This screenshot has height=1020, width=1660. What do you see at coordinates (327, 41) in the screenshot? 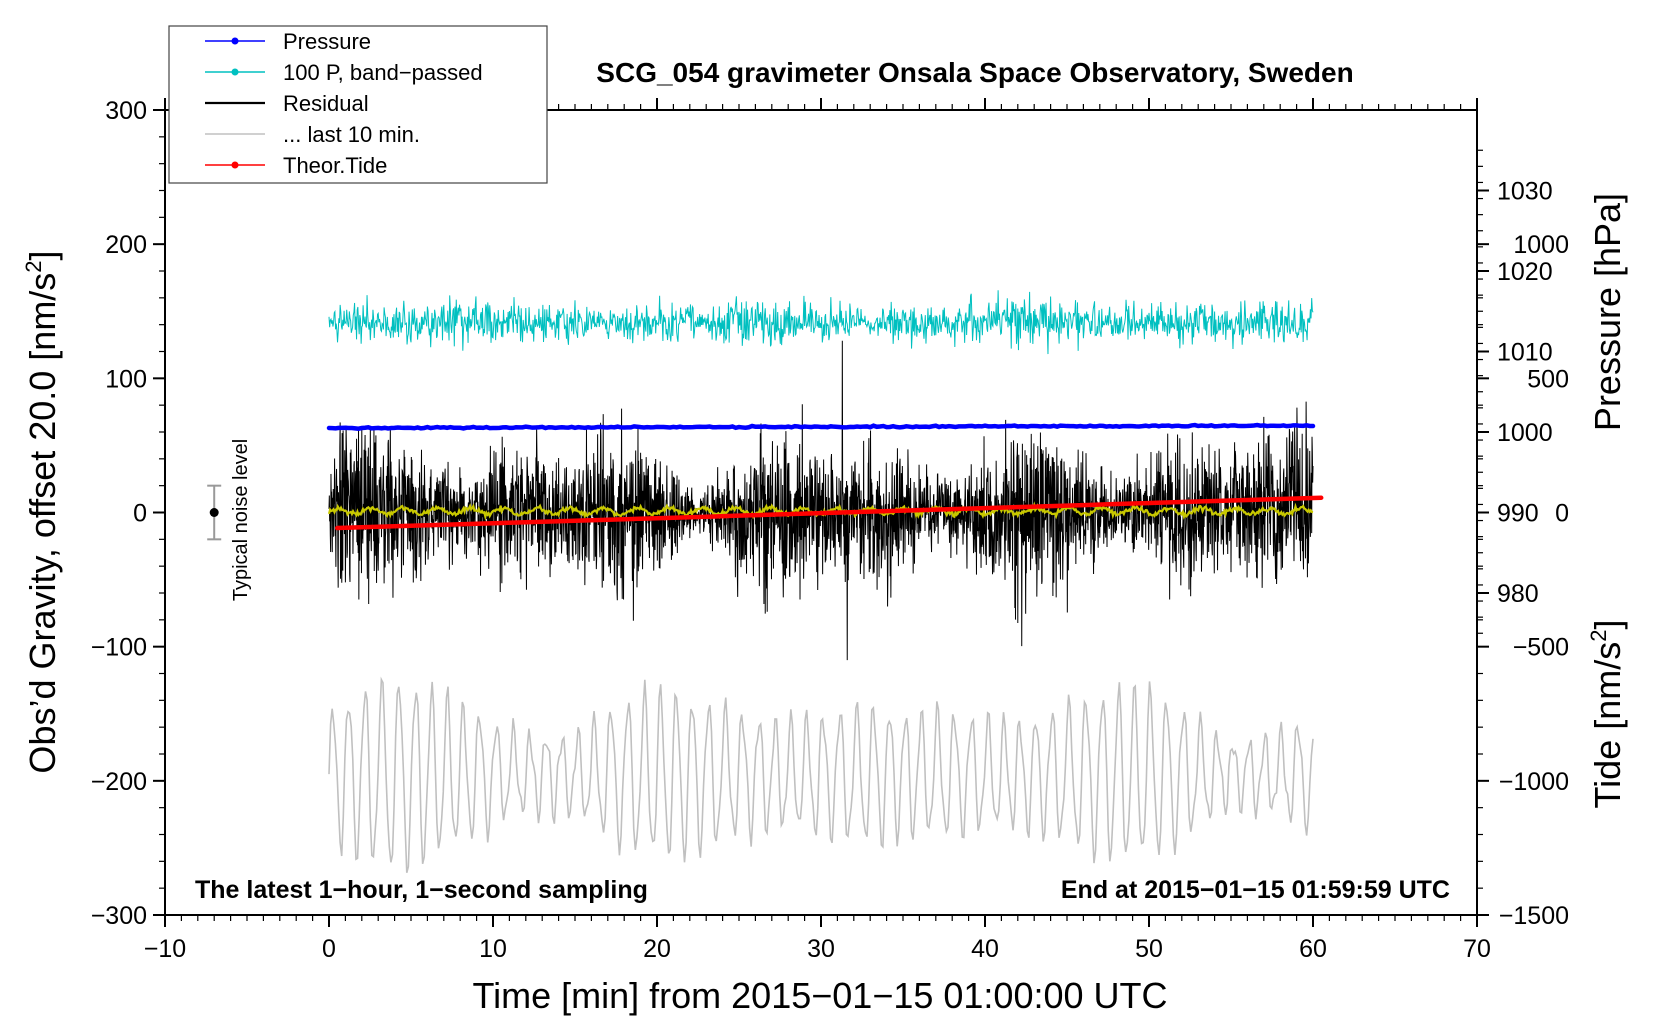
I see `legend-label: Pressure` at bounding box center [327, 41].